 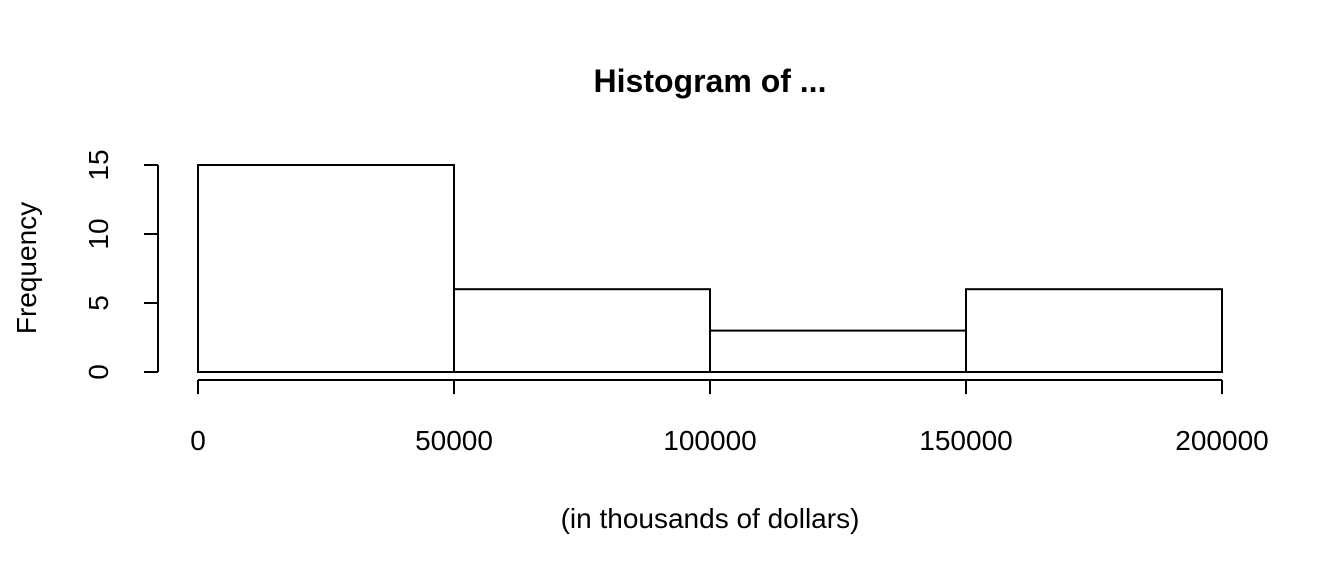 What do you see at coordinates (729, 417) in the screenshot?
I see `x-axis: 0 50000 100000 150000 200000` at bounding box center [729, 417].